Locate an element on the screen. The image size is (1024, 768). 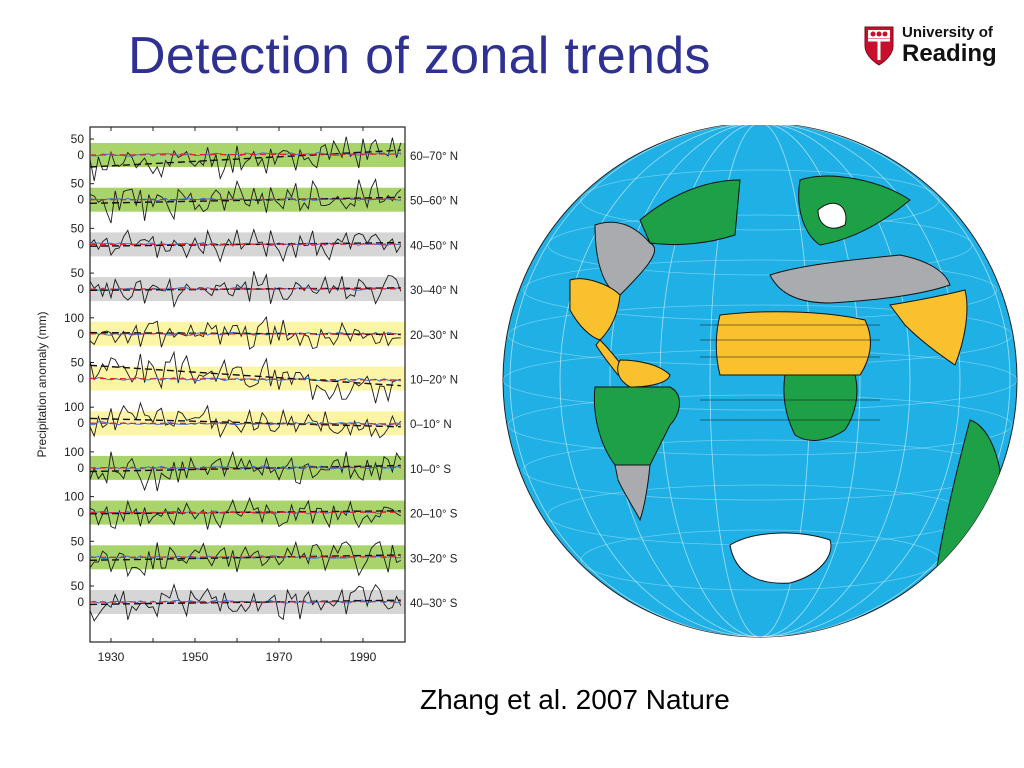
zone-label: 10–20° N is located at coordinates (434, 381).